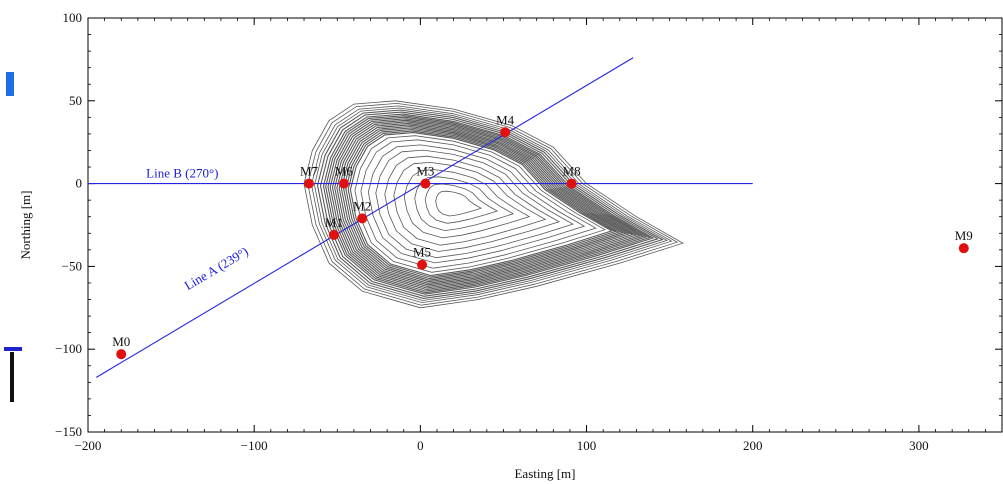 This screenshot has height=484, width=1003. What do you see at coordinates (425, 171) in the screenshot?
I see `measurement-point-label: M3` at bounding box center [425, 171].